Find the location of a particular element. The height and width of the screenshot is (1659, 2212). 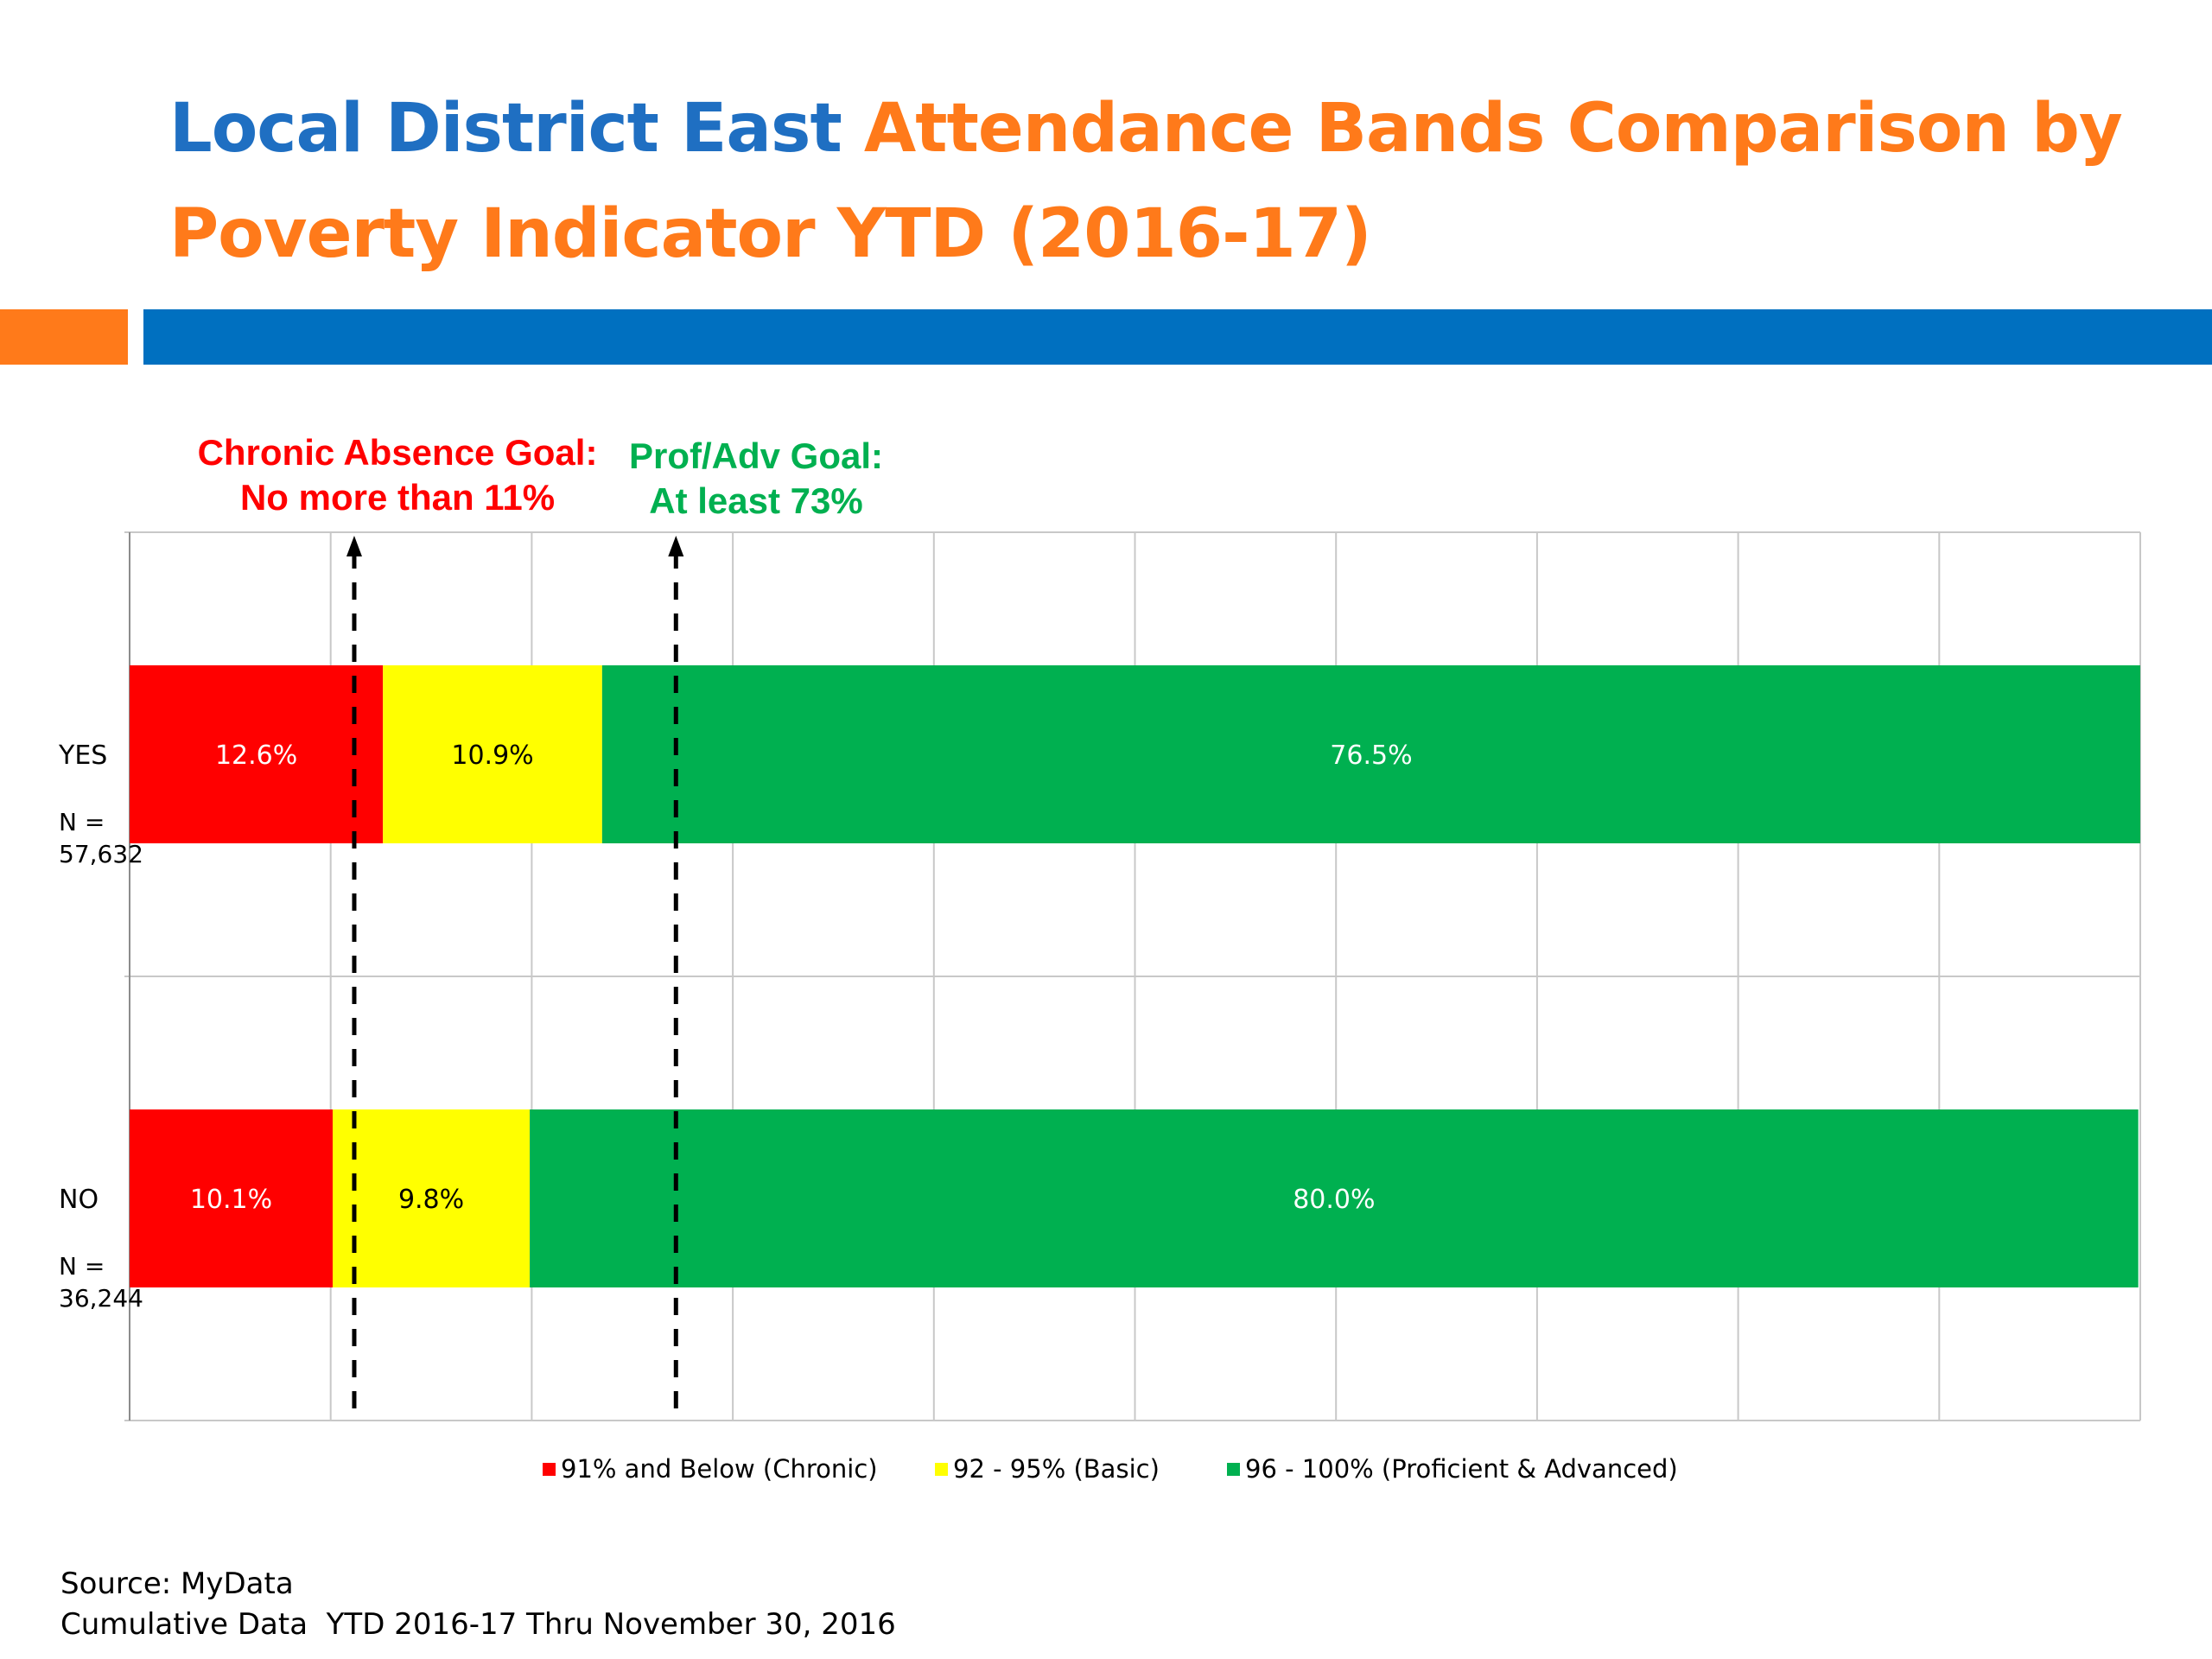

legend-label: 91% and Below (Chronic) is located at coordinates (719, 1469).